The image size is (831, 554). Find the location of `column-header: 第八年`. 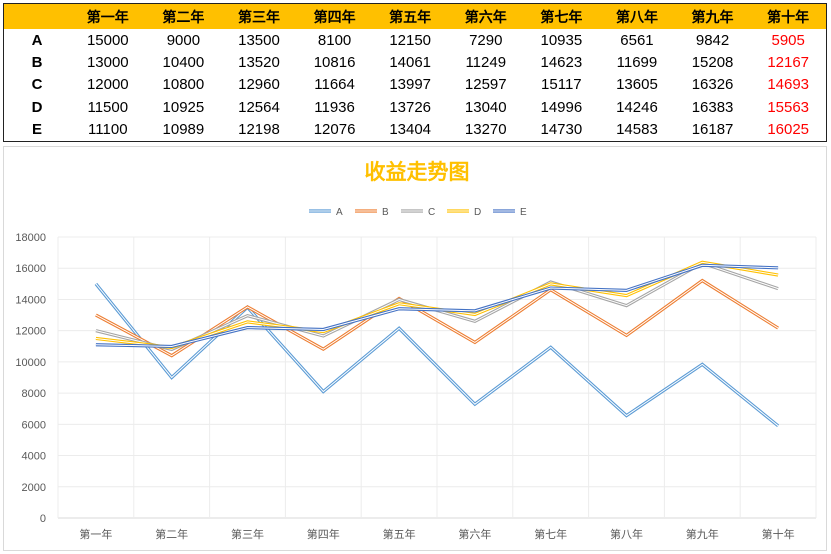

column-header: 第八年 is located at coordinates (637, 16).